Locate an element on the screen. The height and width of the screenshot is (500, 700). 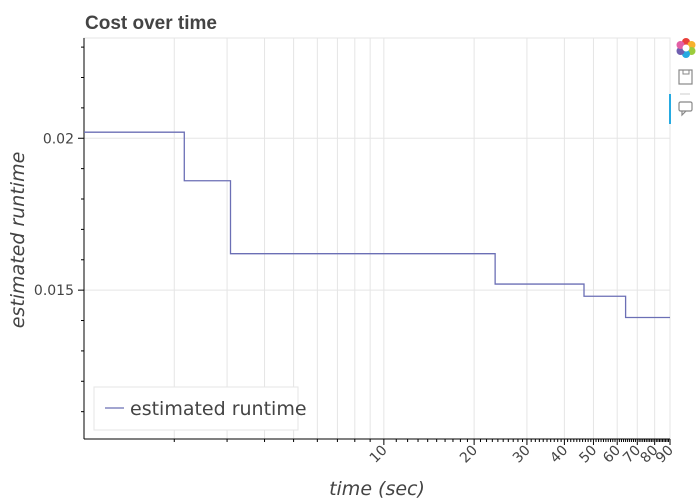
hover-active-indicator is located at coordinates (670, 109).